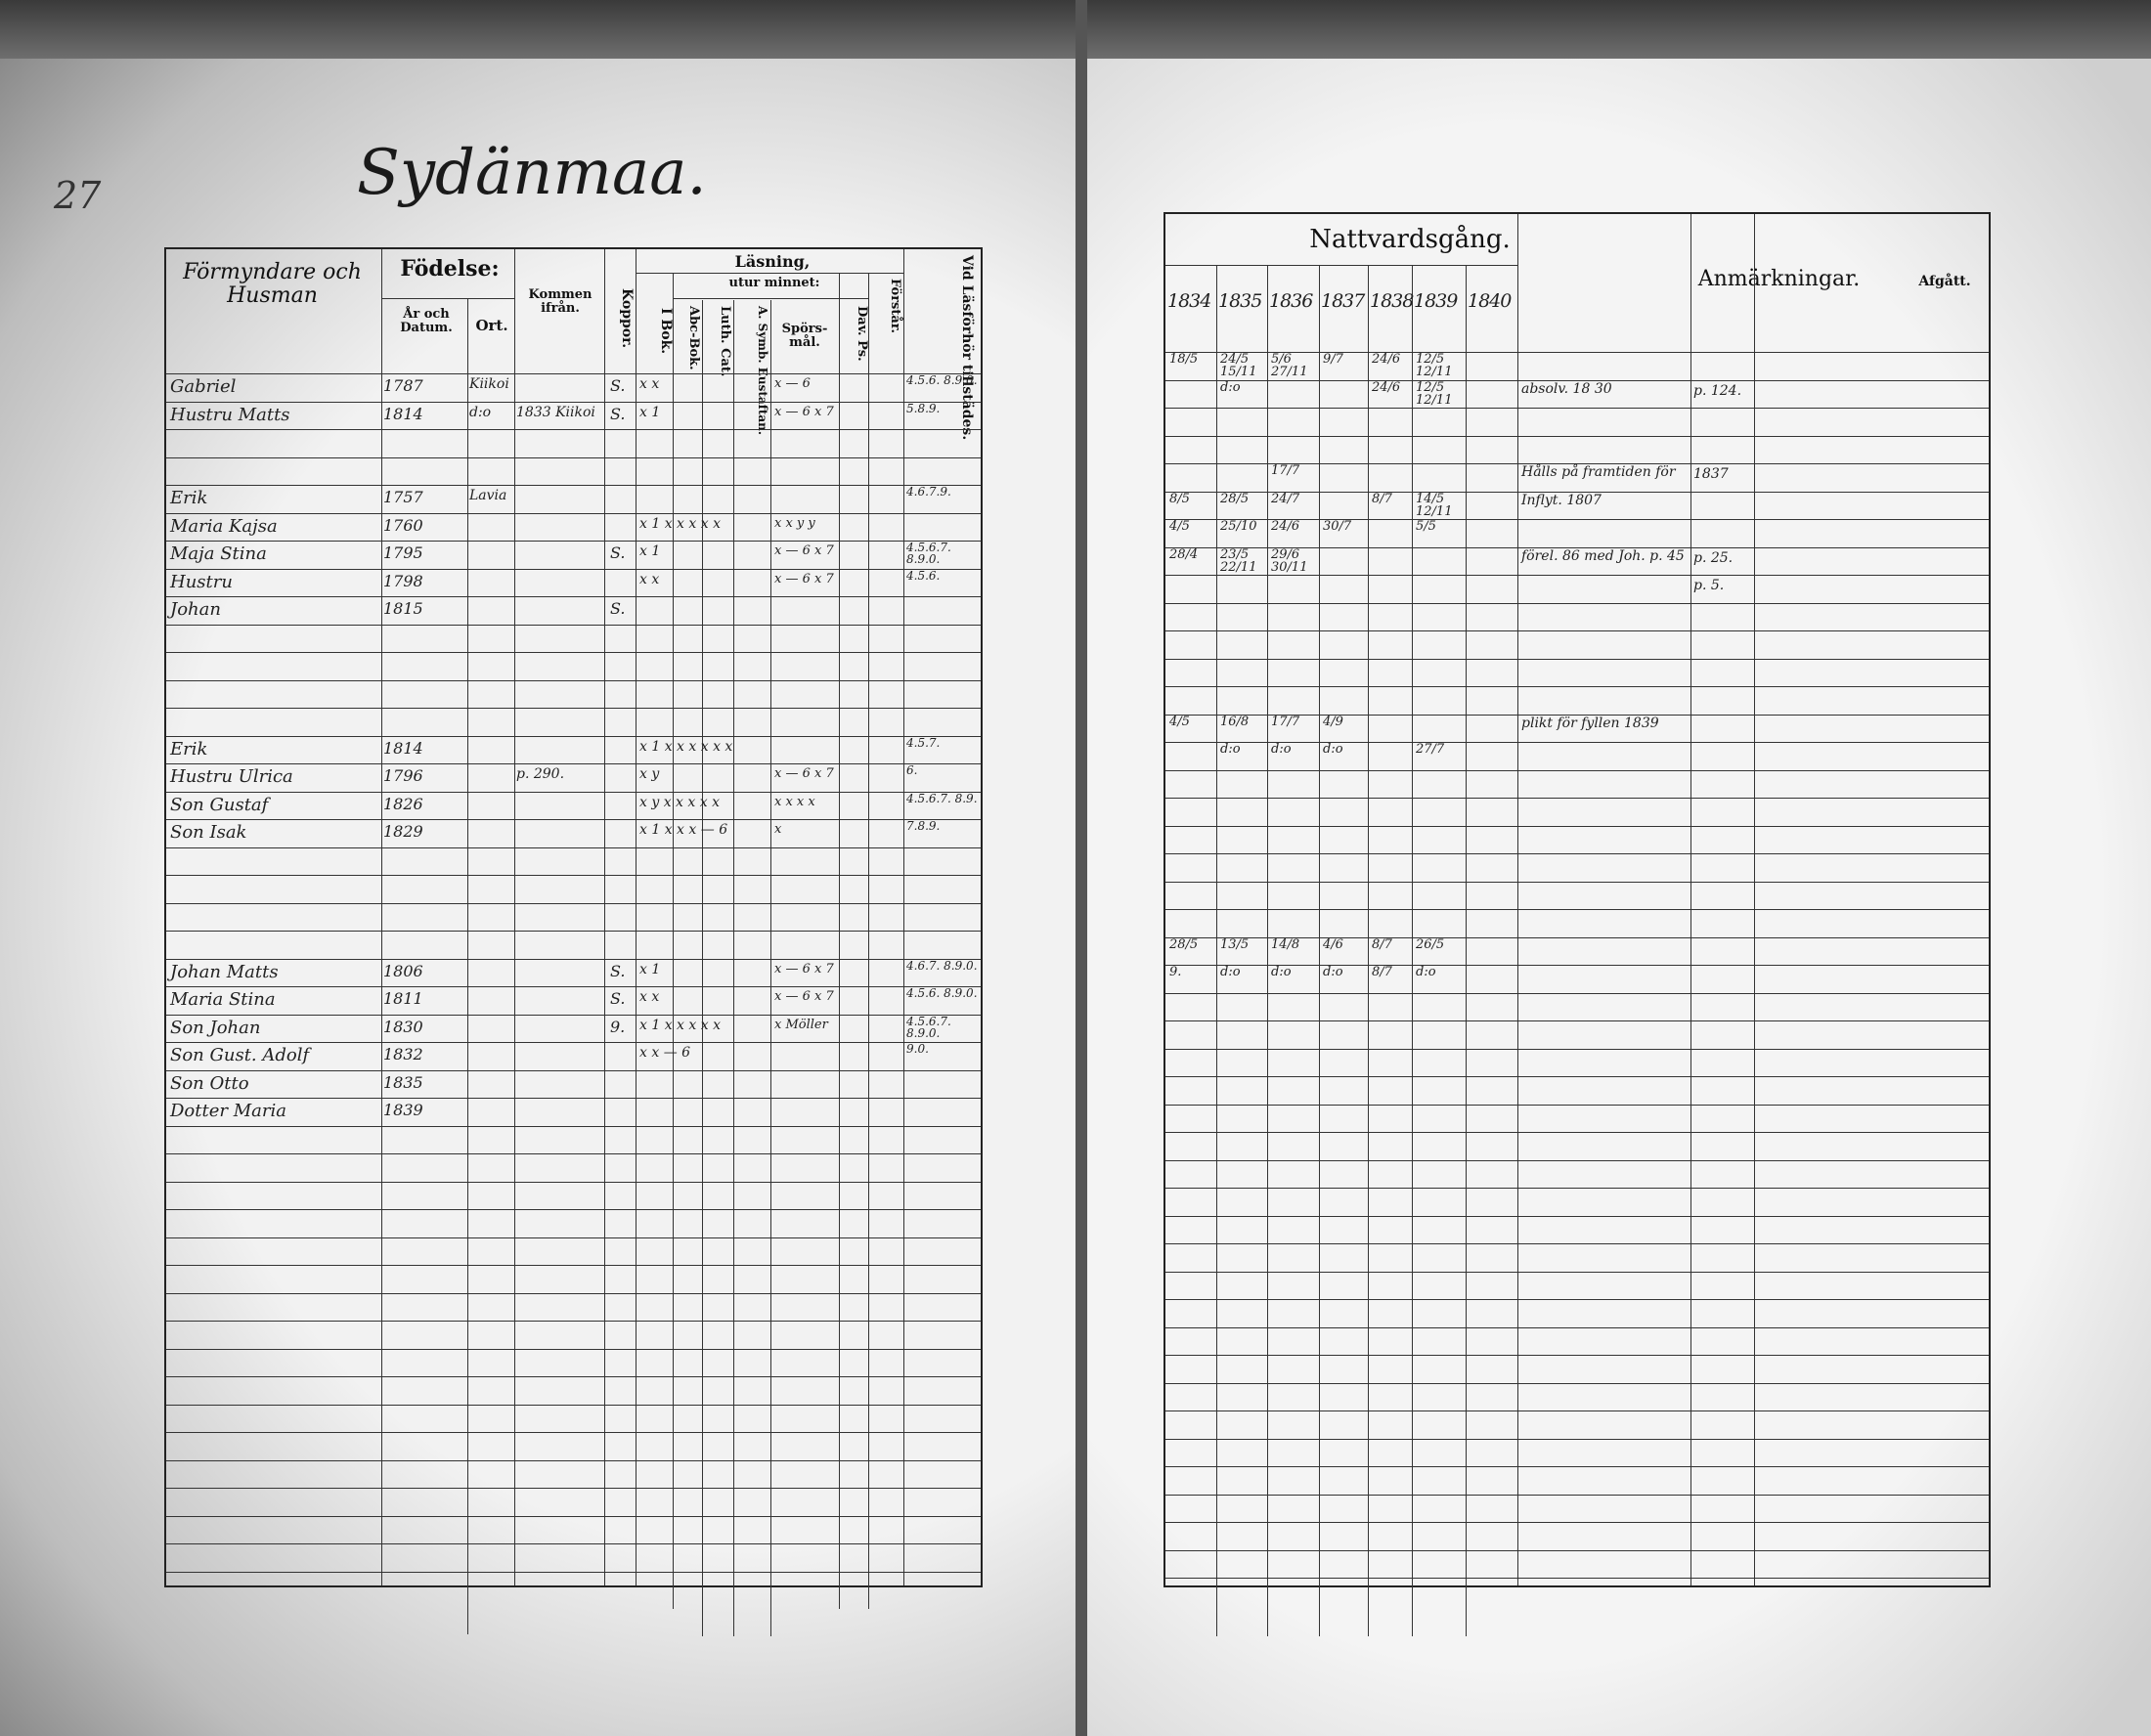  What do you see at coordinates (1711, 474) in the screenshot?
I see `entry-departed: 1837` at bounding box center [1711, 474].